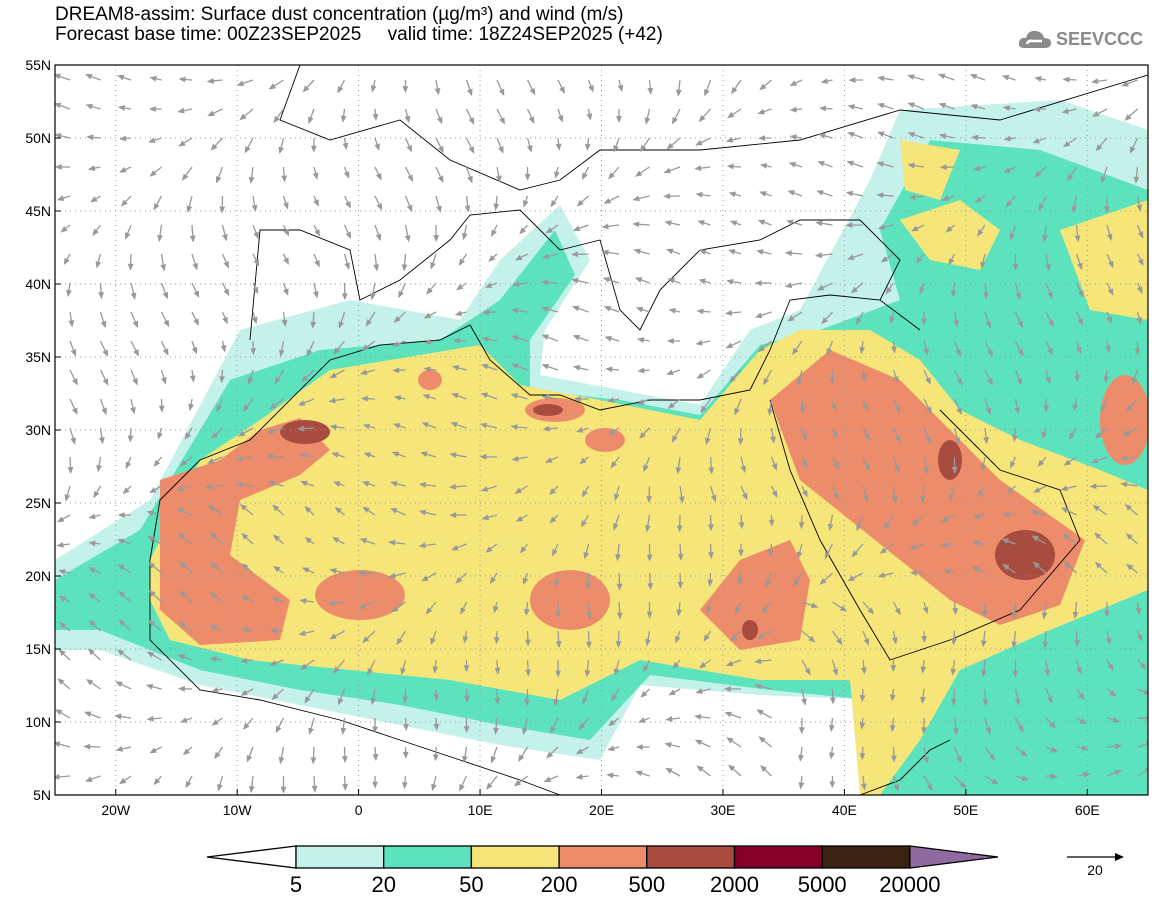  What do you see at coordinates (1100, 38) in the screenshot?
I see `logo-text: SEEVCCC` at bounding box center [1100, 38].